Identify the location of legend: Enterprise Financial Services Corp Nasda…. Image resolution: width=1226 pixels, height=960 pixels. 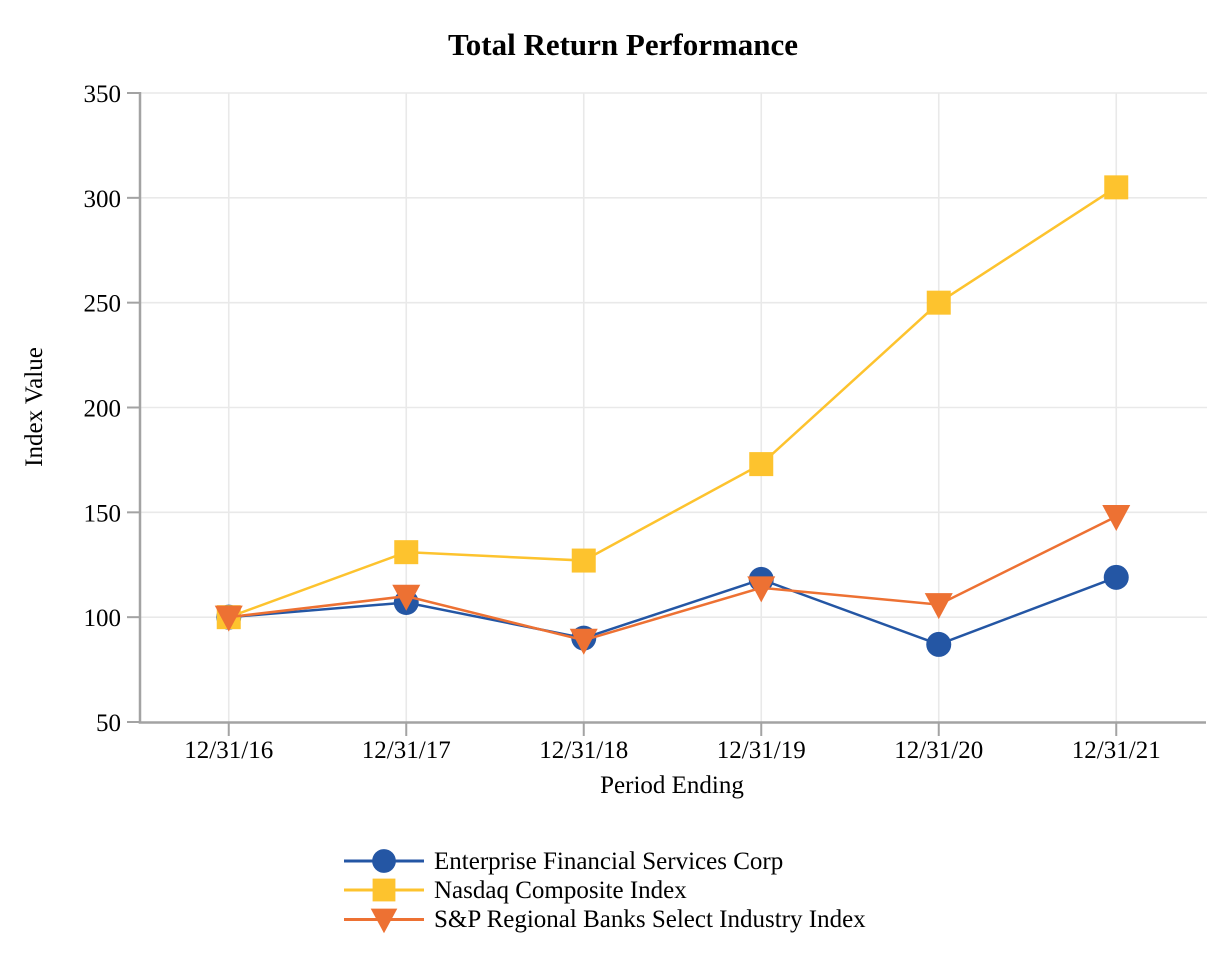
(605, 891).